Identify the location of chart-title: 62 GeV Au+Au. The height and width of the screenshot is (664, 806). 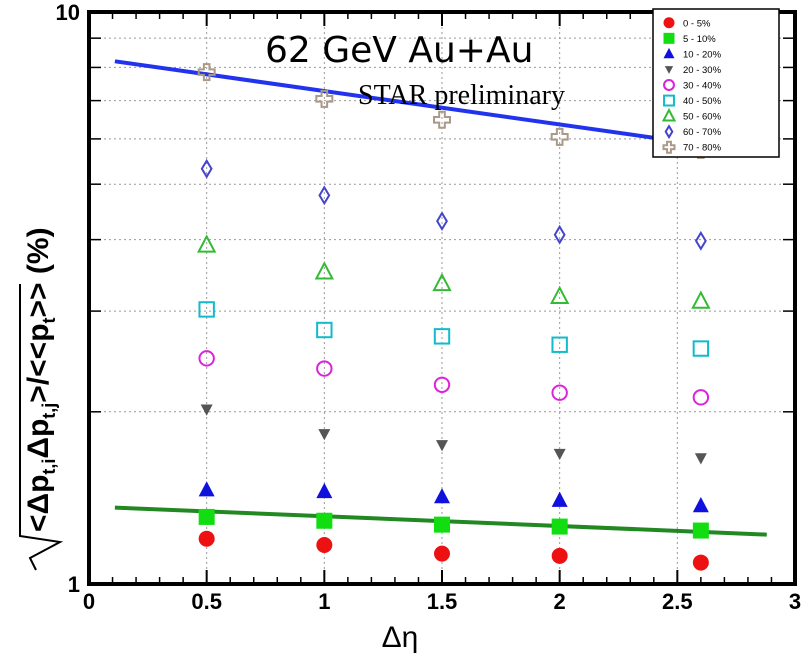
(399, 50).